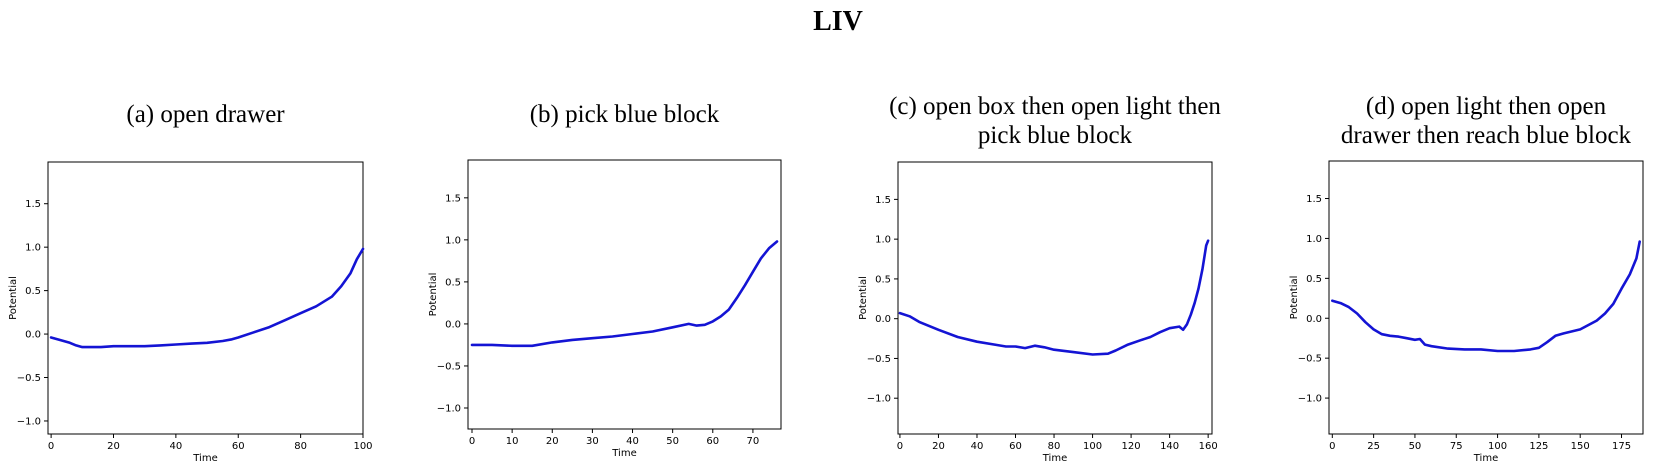 Image resolution: width=1661 pixels, height=466 pixels. Describe the element at coordinates (1208, 446) in the screenshot. I see `x-tick-label: 160` at that location.